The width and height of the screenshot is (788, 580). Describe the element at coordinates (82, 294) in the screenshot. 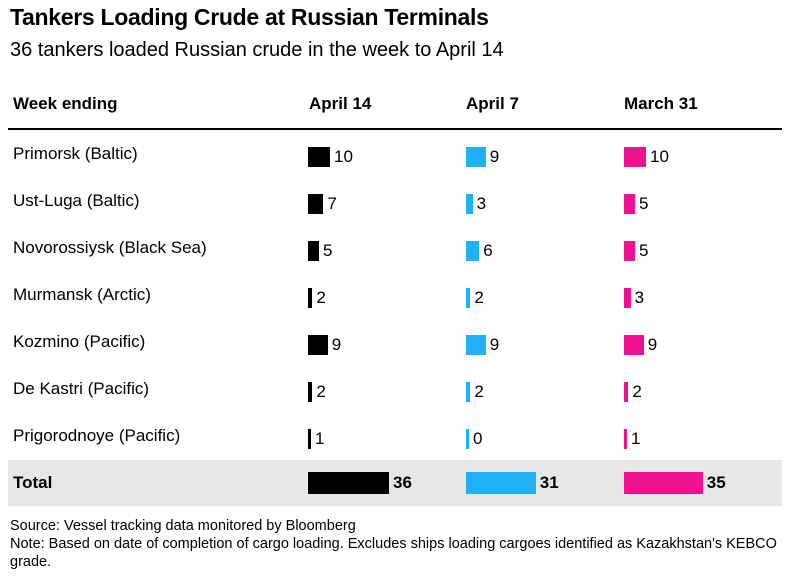

I see `terminal-label: Murmansk (Arctic)` at that location.